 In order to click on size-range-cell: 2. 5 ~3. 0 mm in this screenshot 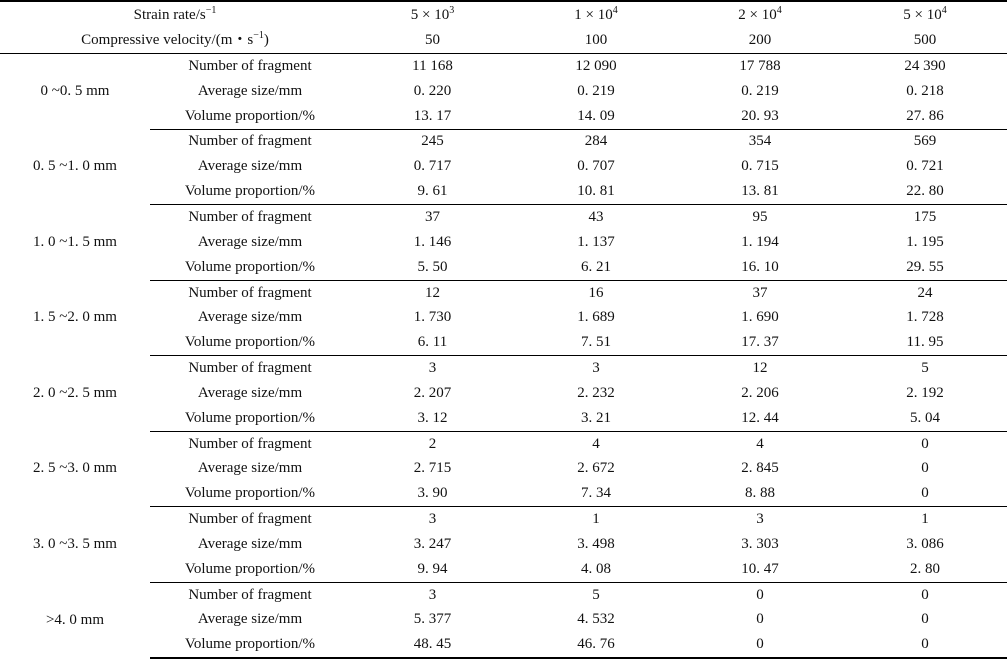, I will do `click(75, 468)`.